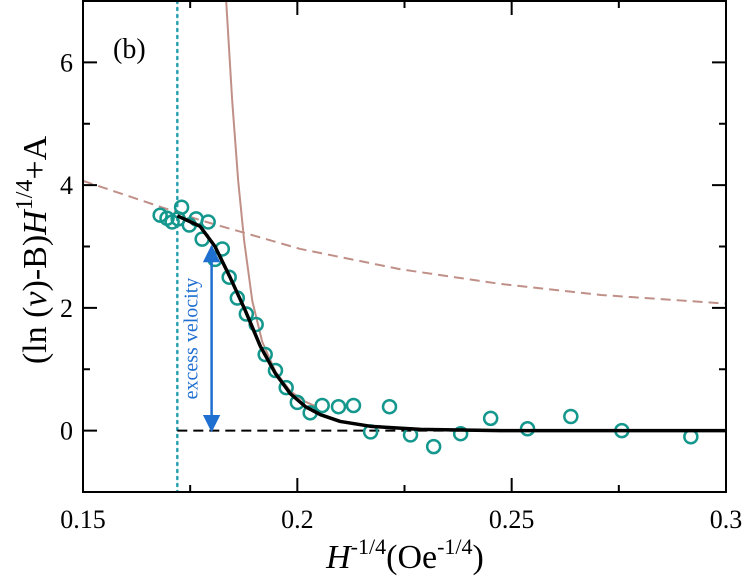 This screenshot has width=747, height=581. I want to click on y-label-part: (ln (, so click(35, 336).